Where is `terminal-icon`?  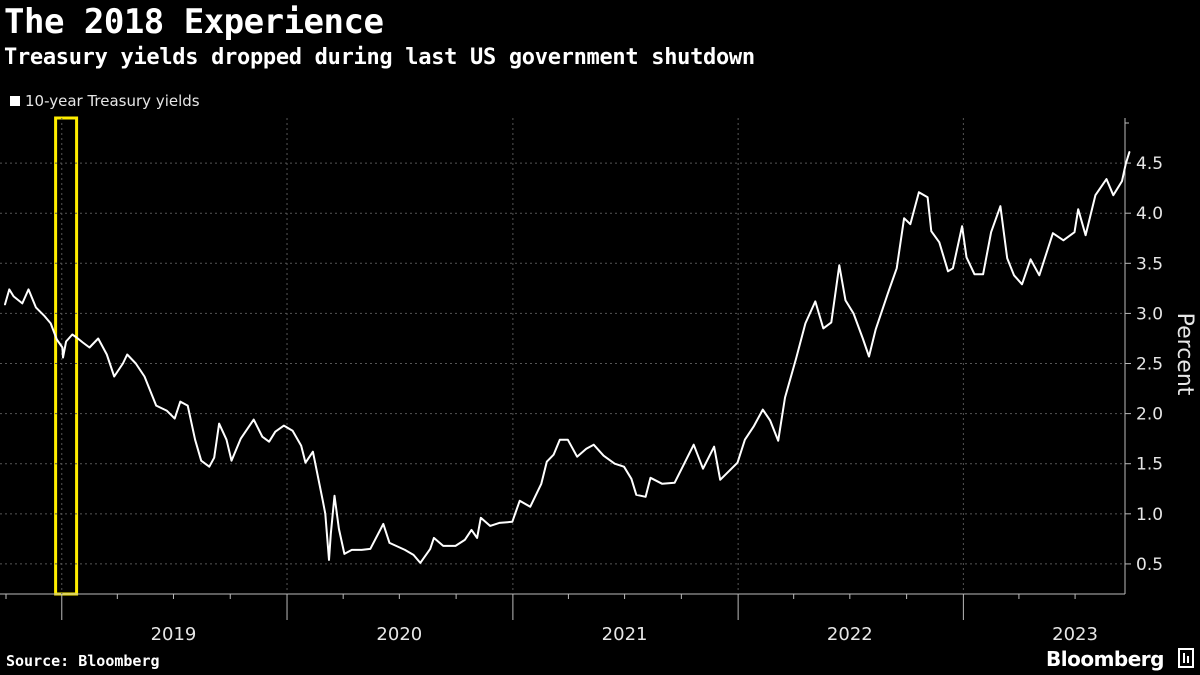 terminal-icon is located at coordinates (1186, 658).